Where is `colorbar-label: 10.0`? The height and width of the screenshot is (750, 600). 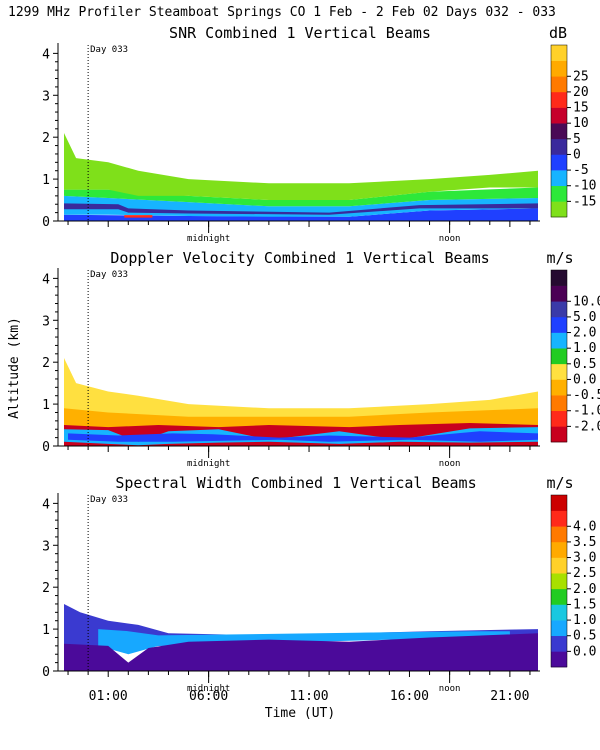 colorbar-label: 10.0 is located at coordinates (586, 301).